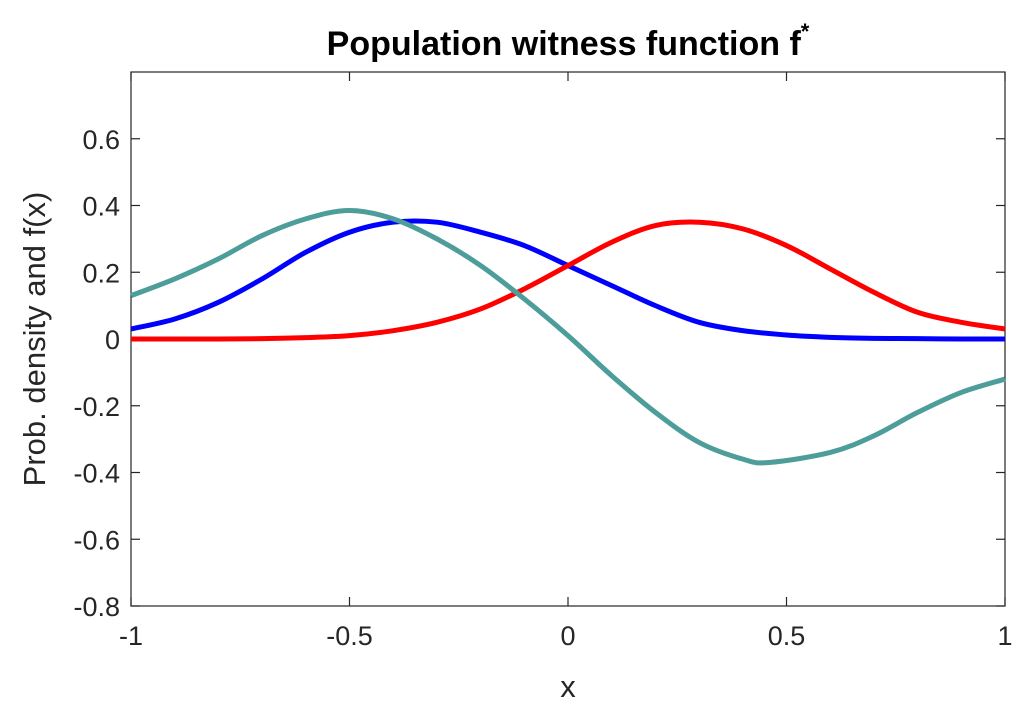 The width and height of the screenshot is (1016, 708). What do you see at coordinates (34, 339) in the screenshot?
I see `y-axis-label: Prob. density and f(x)` at bounding box center [34, 339].